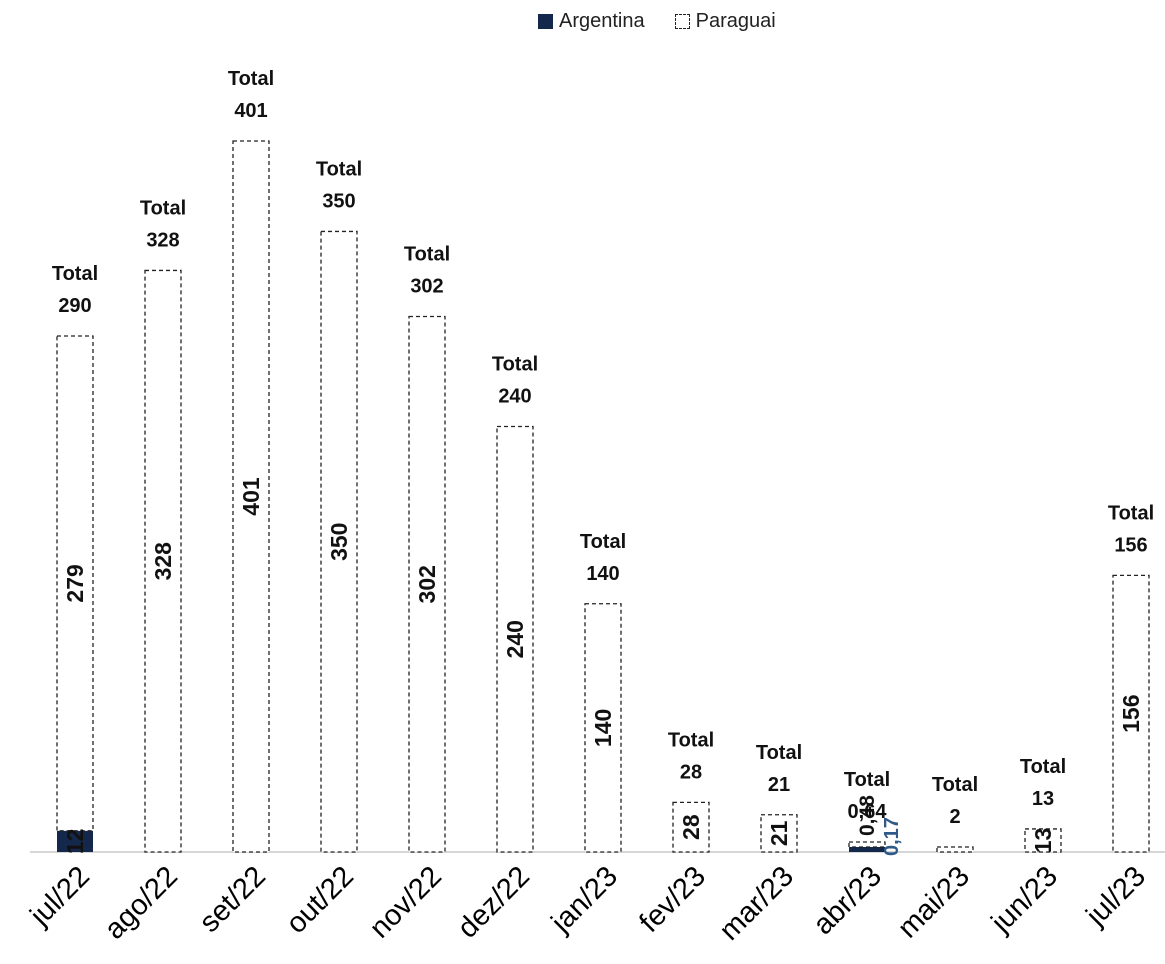  I want to click on bar-paraguai-jan/23, so click(603, 728).